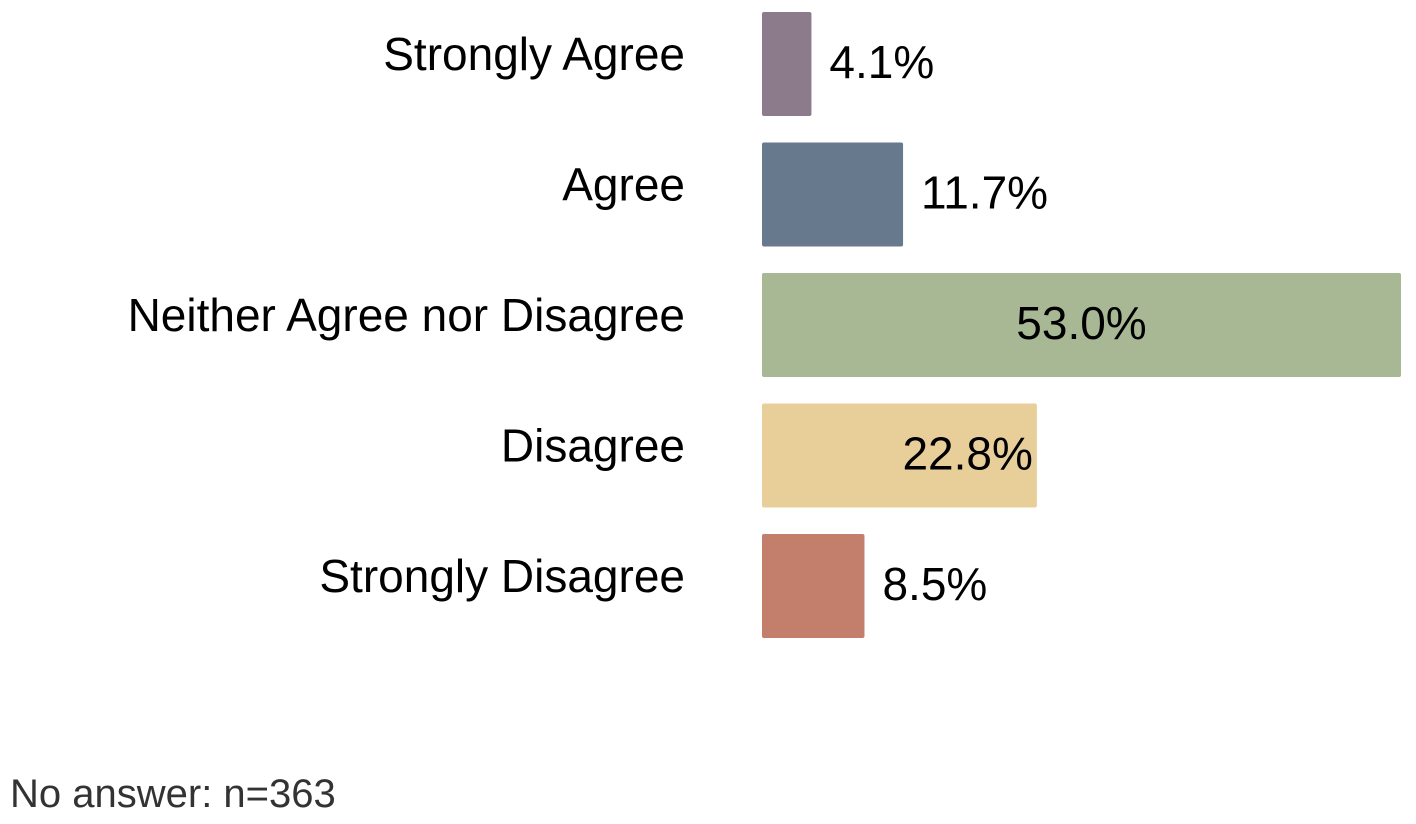 The width and height of the screenshot is (1416, 824). Describe the element at coordinates (534, 54) in the screenshot. I see `category-label-strongly-agree: Strongly Agree` at that location.